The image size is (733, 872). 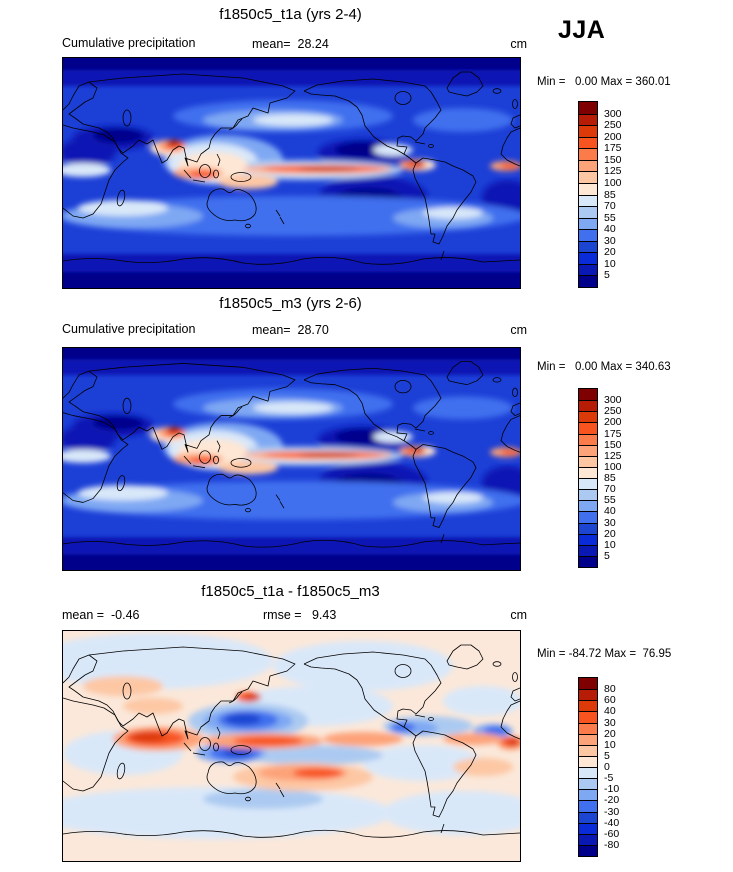 What do you see at coordinates (613, 400) in the screenshot?
I see `colorbar-tick-label: 300` at bounding box center [613, 400].